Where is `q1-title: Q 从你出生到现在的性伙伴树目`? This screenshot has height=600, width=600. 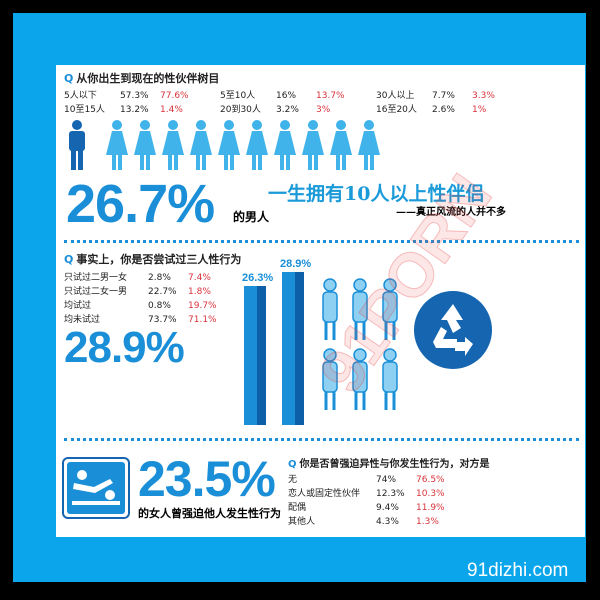 q1-title: Q 从你出生到现在的性伙伴树目 is located at coordinates (141, 78).